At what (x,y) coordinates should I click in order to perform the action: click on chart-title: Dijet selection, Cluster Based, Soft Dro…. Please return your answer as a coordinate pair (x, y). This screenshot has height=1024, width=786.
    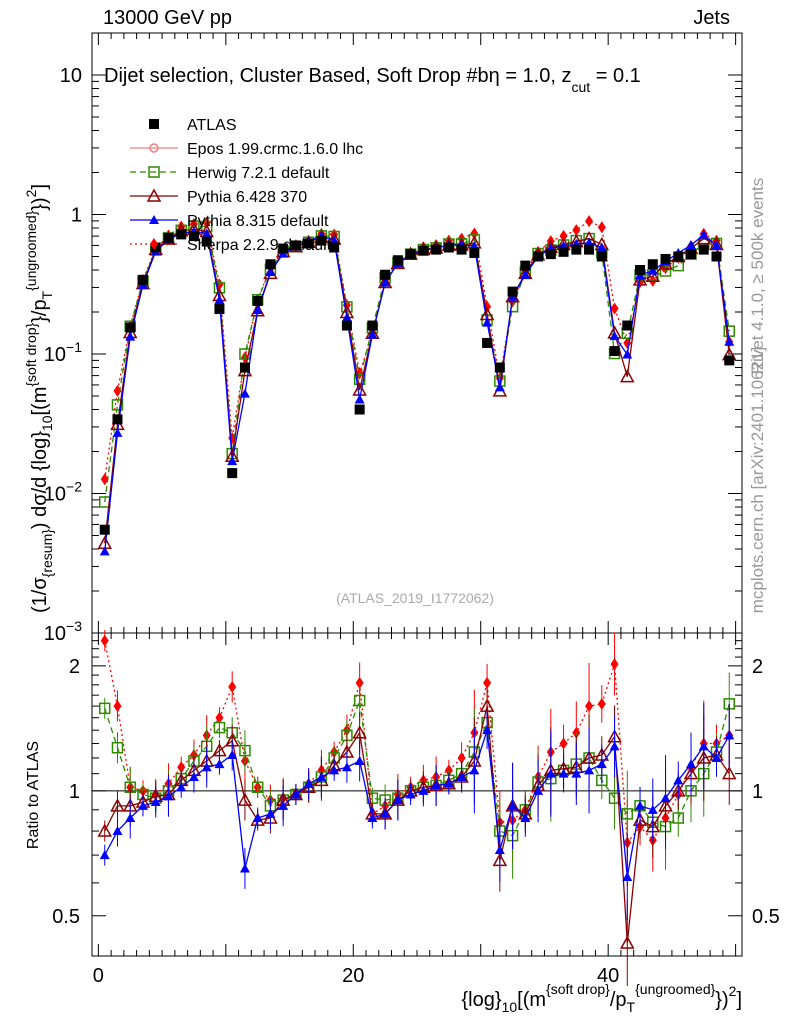
    Looking at the image, I should click on (372, 80).